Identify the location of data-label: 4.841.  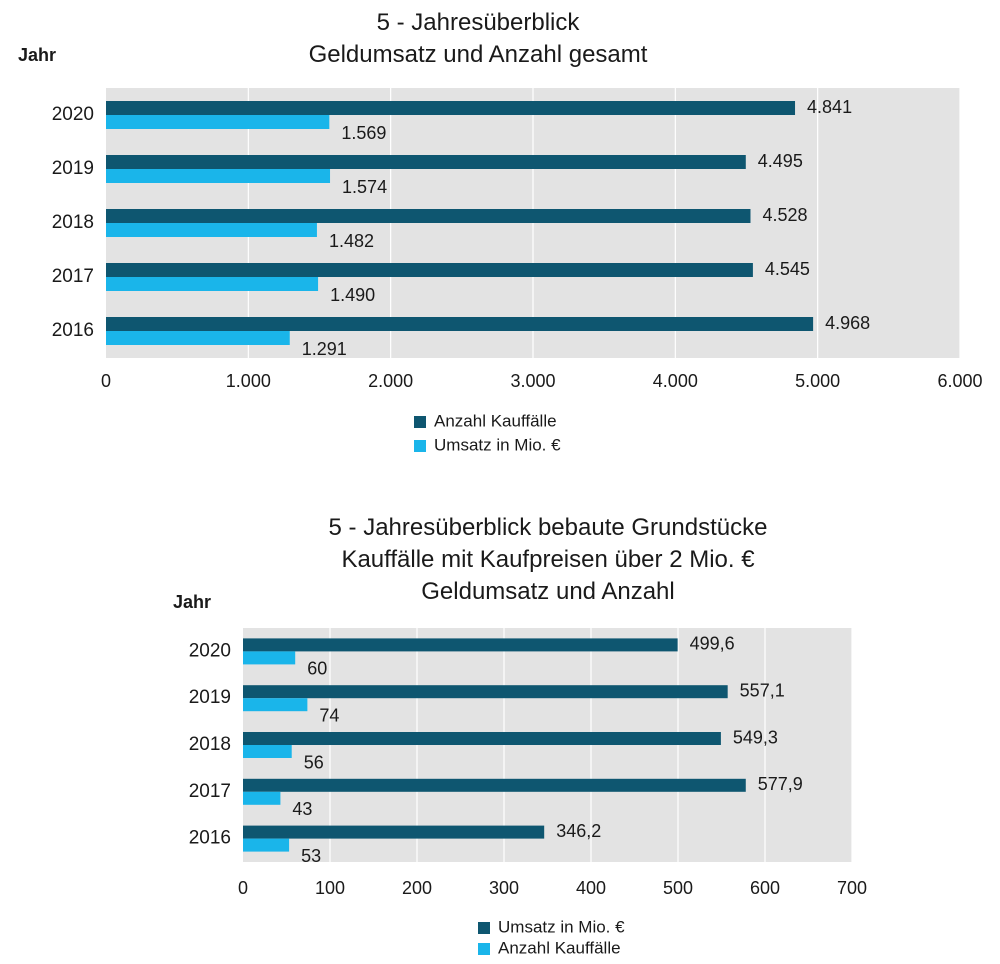
(829, 107).